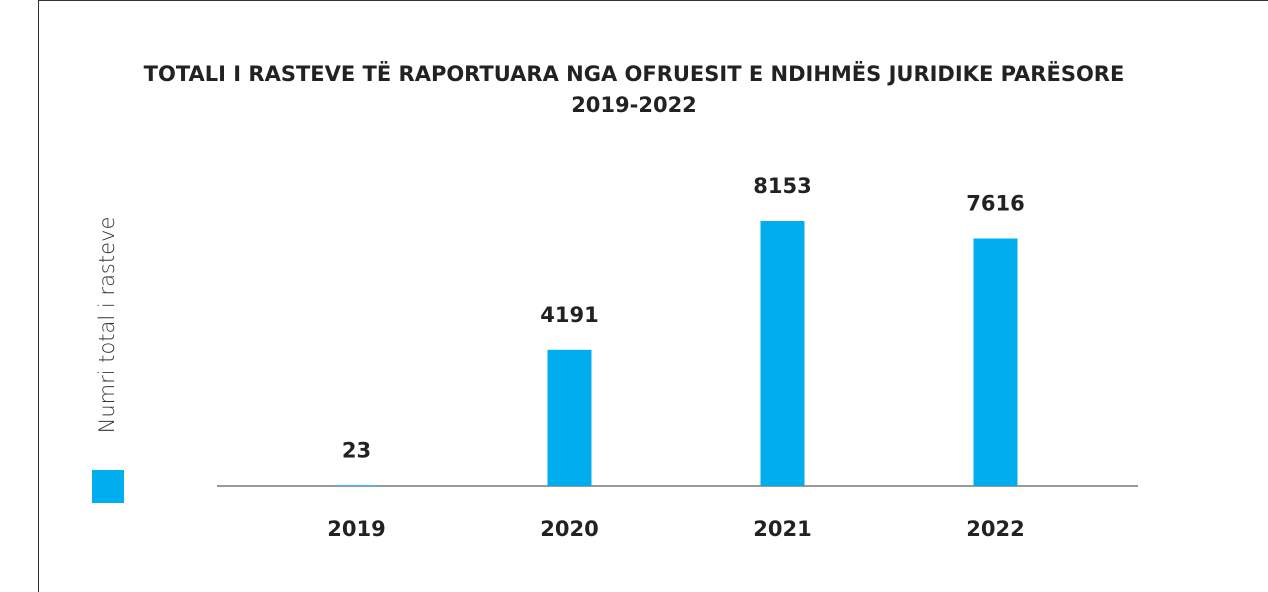 Image resolution: width=1268 pixels, height=592 pixels. Describe the element at coordinates (356, 529) in the screenshot. I see `x-tick-label: 2019` at that location.